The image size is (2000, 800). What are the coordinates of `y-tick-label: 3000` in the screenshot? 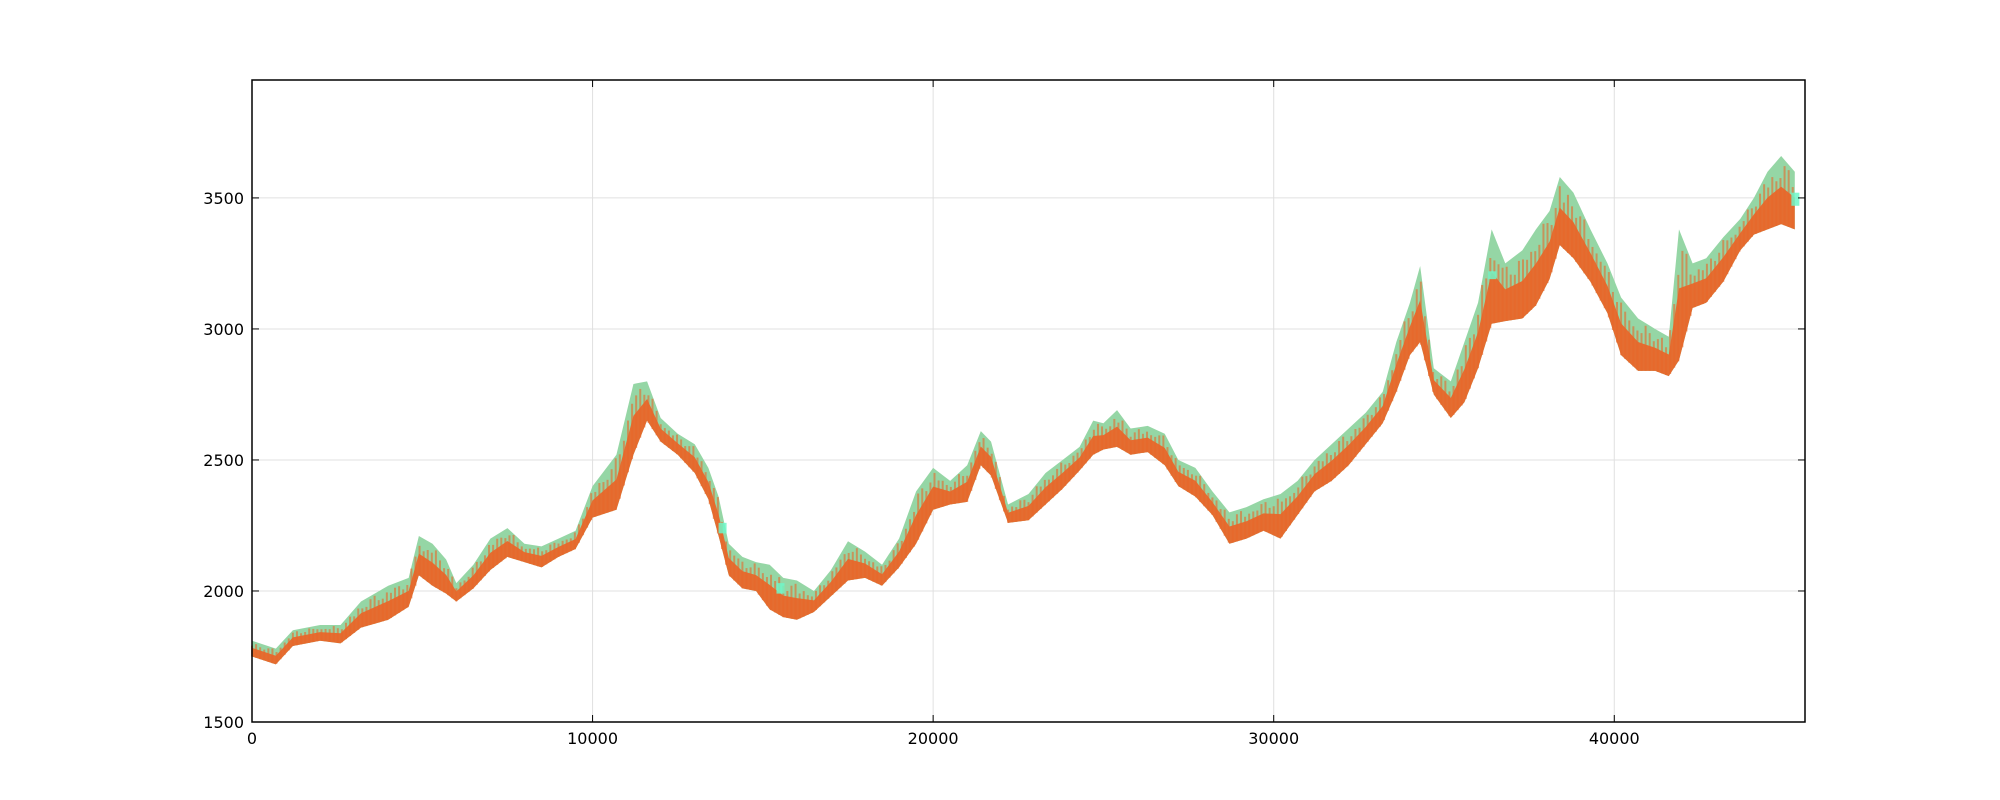 It's located at (223, 329).